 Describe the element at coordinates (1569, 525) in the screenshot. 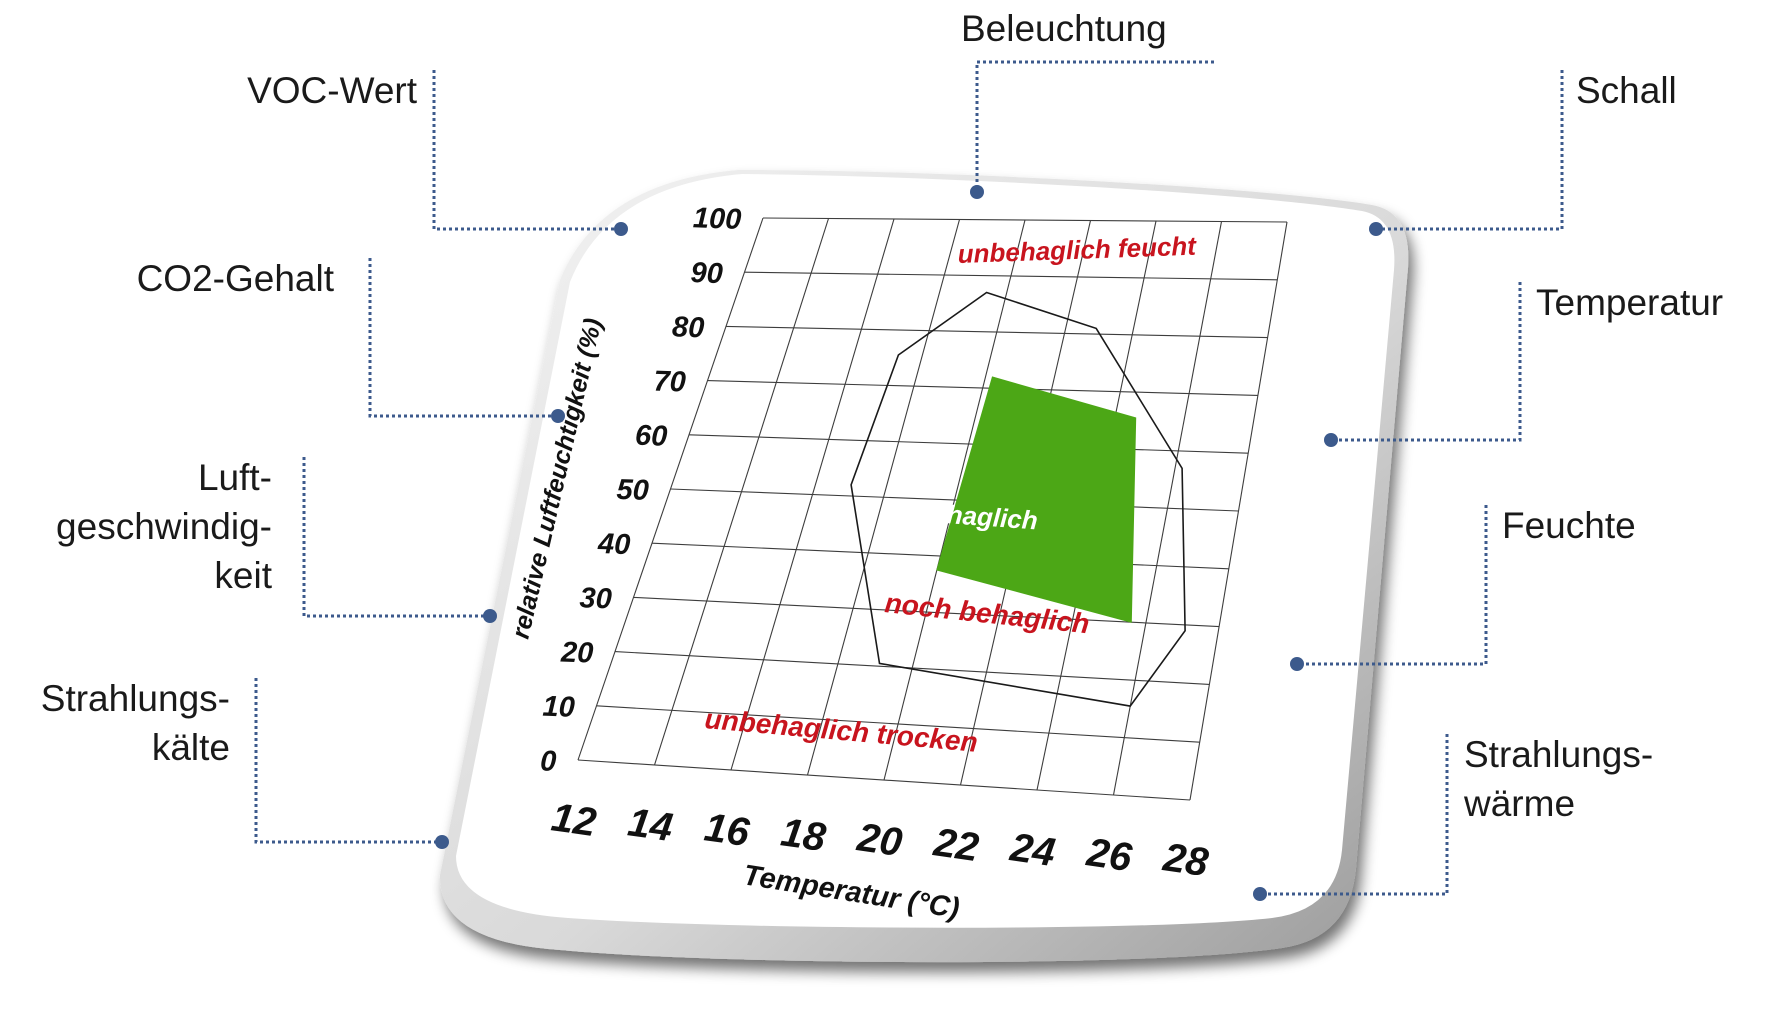

I see `feuchte-label: Feuchte` at that location.